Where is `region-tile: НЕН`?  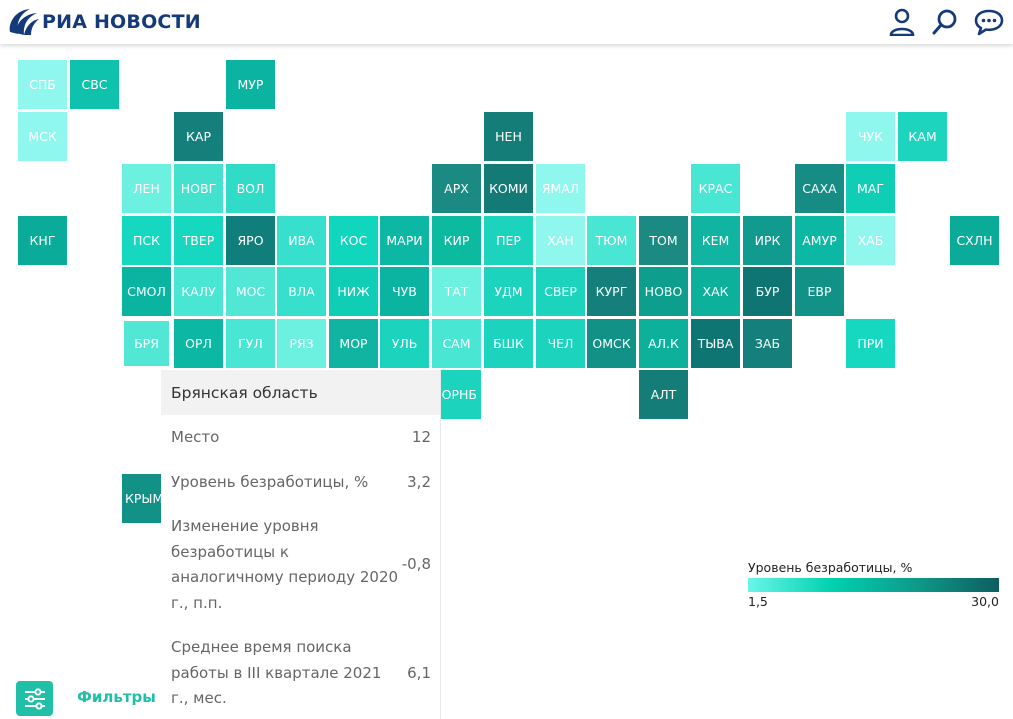 region-tile: НЕН is located at coordinates (508, 136).